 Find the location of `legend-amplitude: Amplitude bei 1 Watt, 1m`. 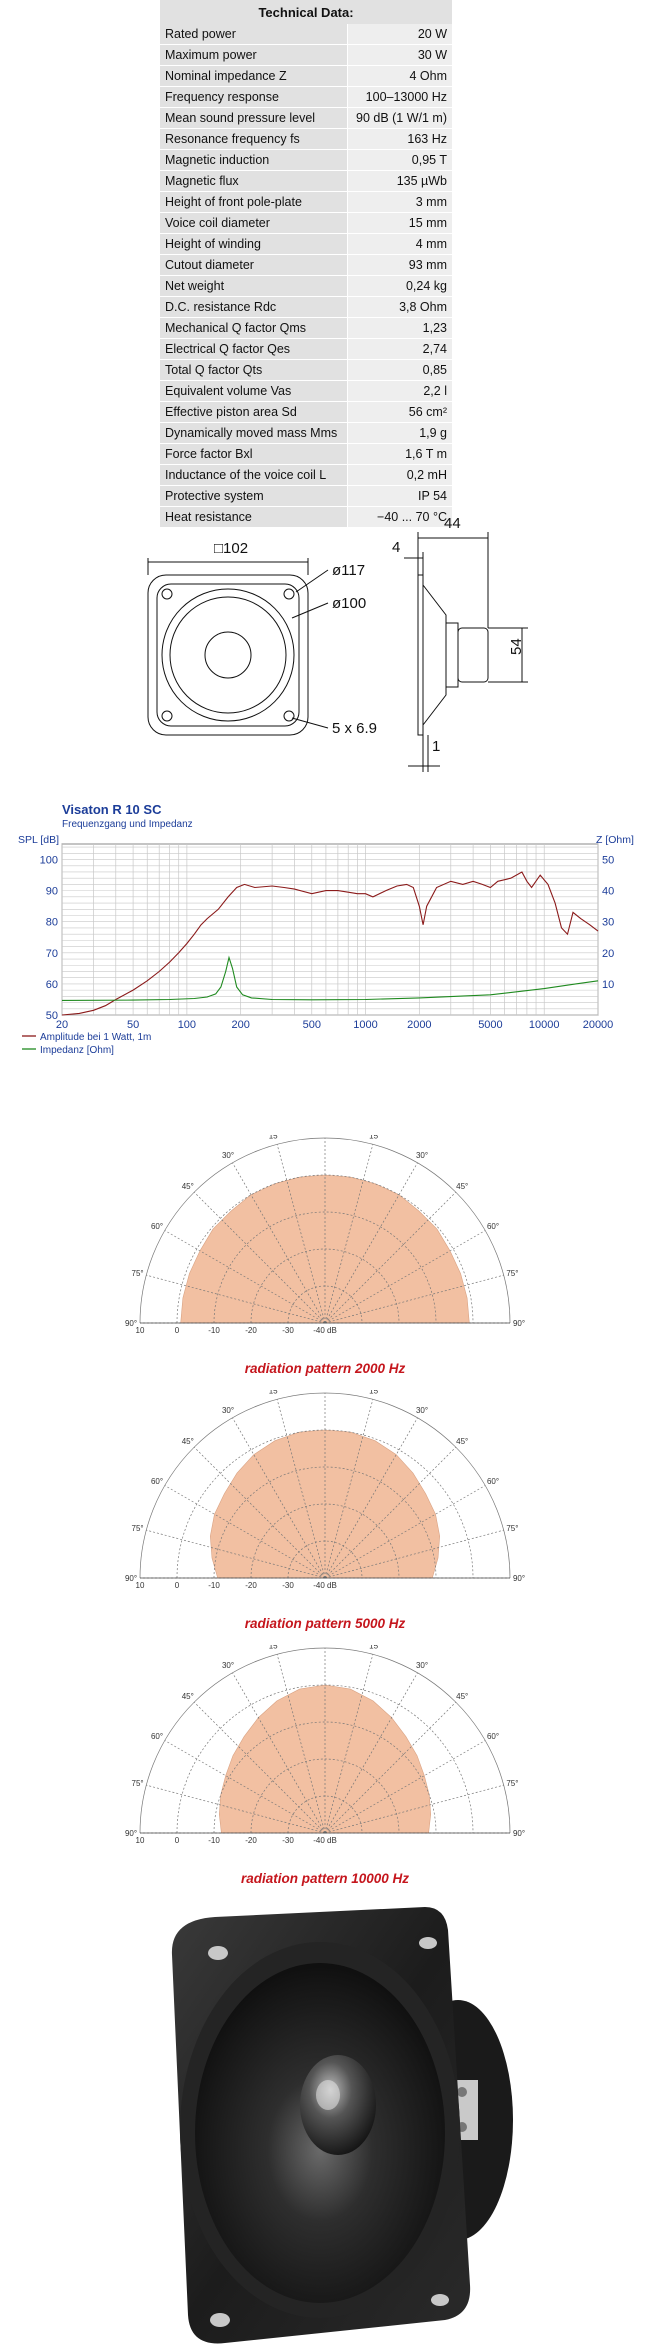

legend-amplitude: Amplitude bei 1 Watt, 1m is located at coordinates (95, 1037).